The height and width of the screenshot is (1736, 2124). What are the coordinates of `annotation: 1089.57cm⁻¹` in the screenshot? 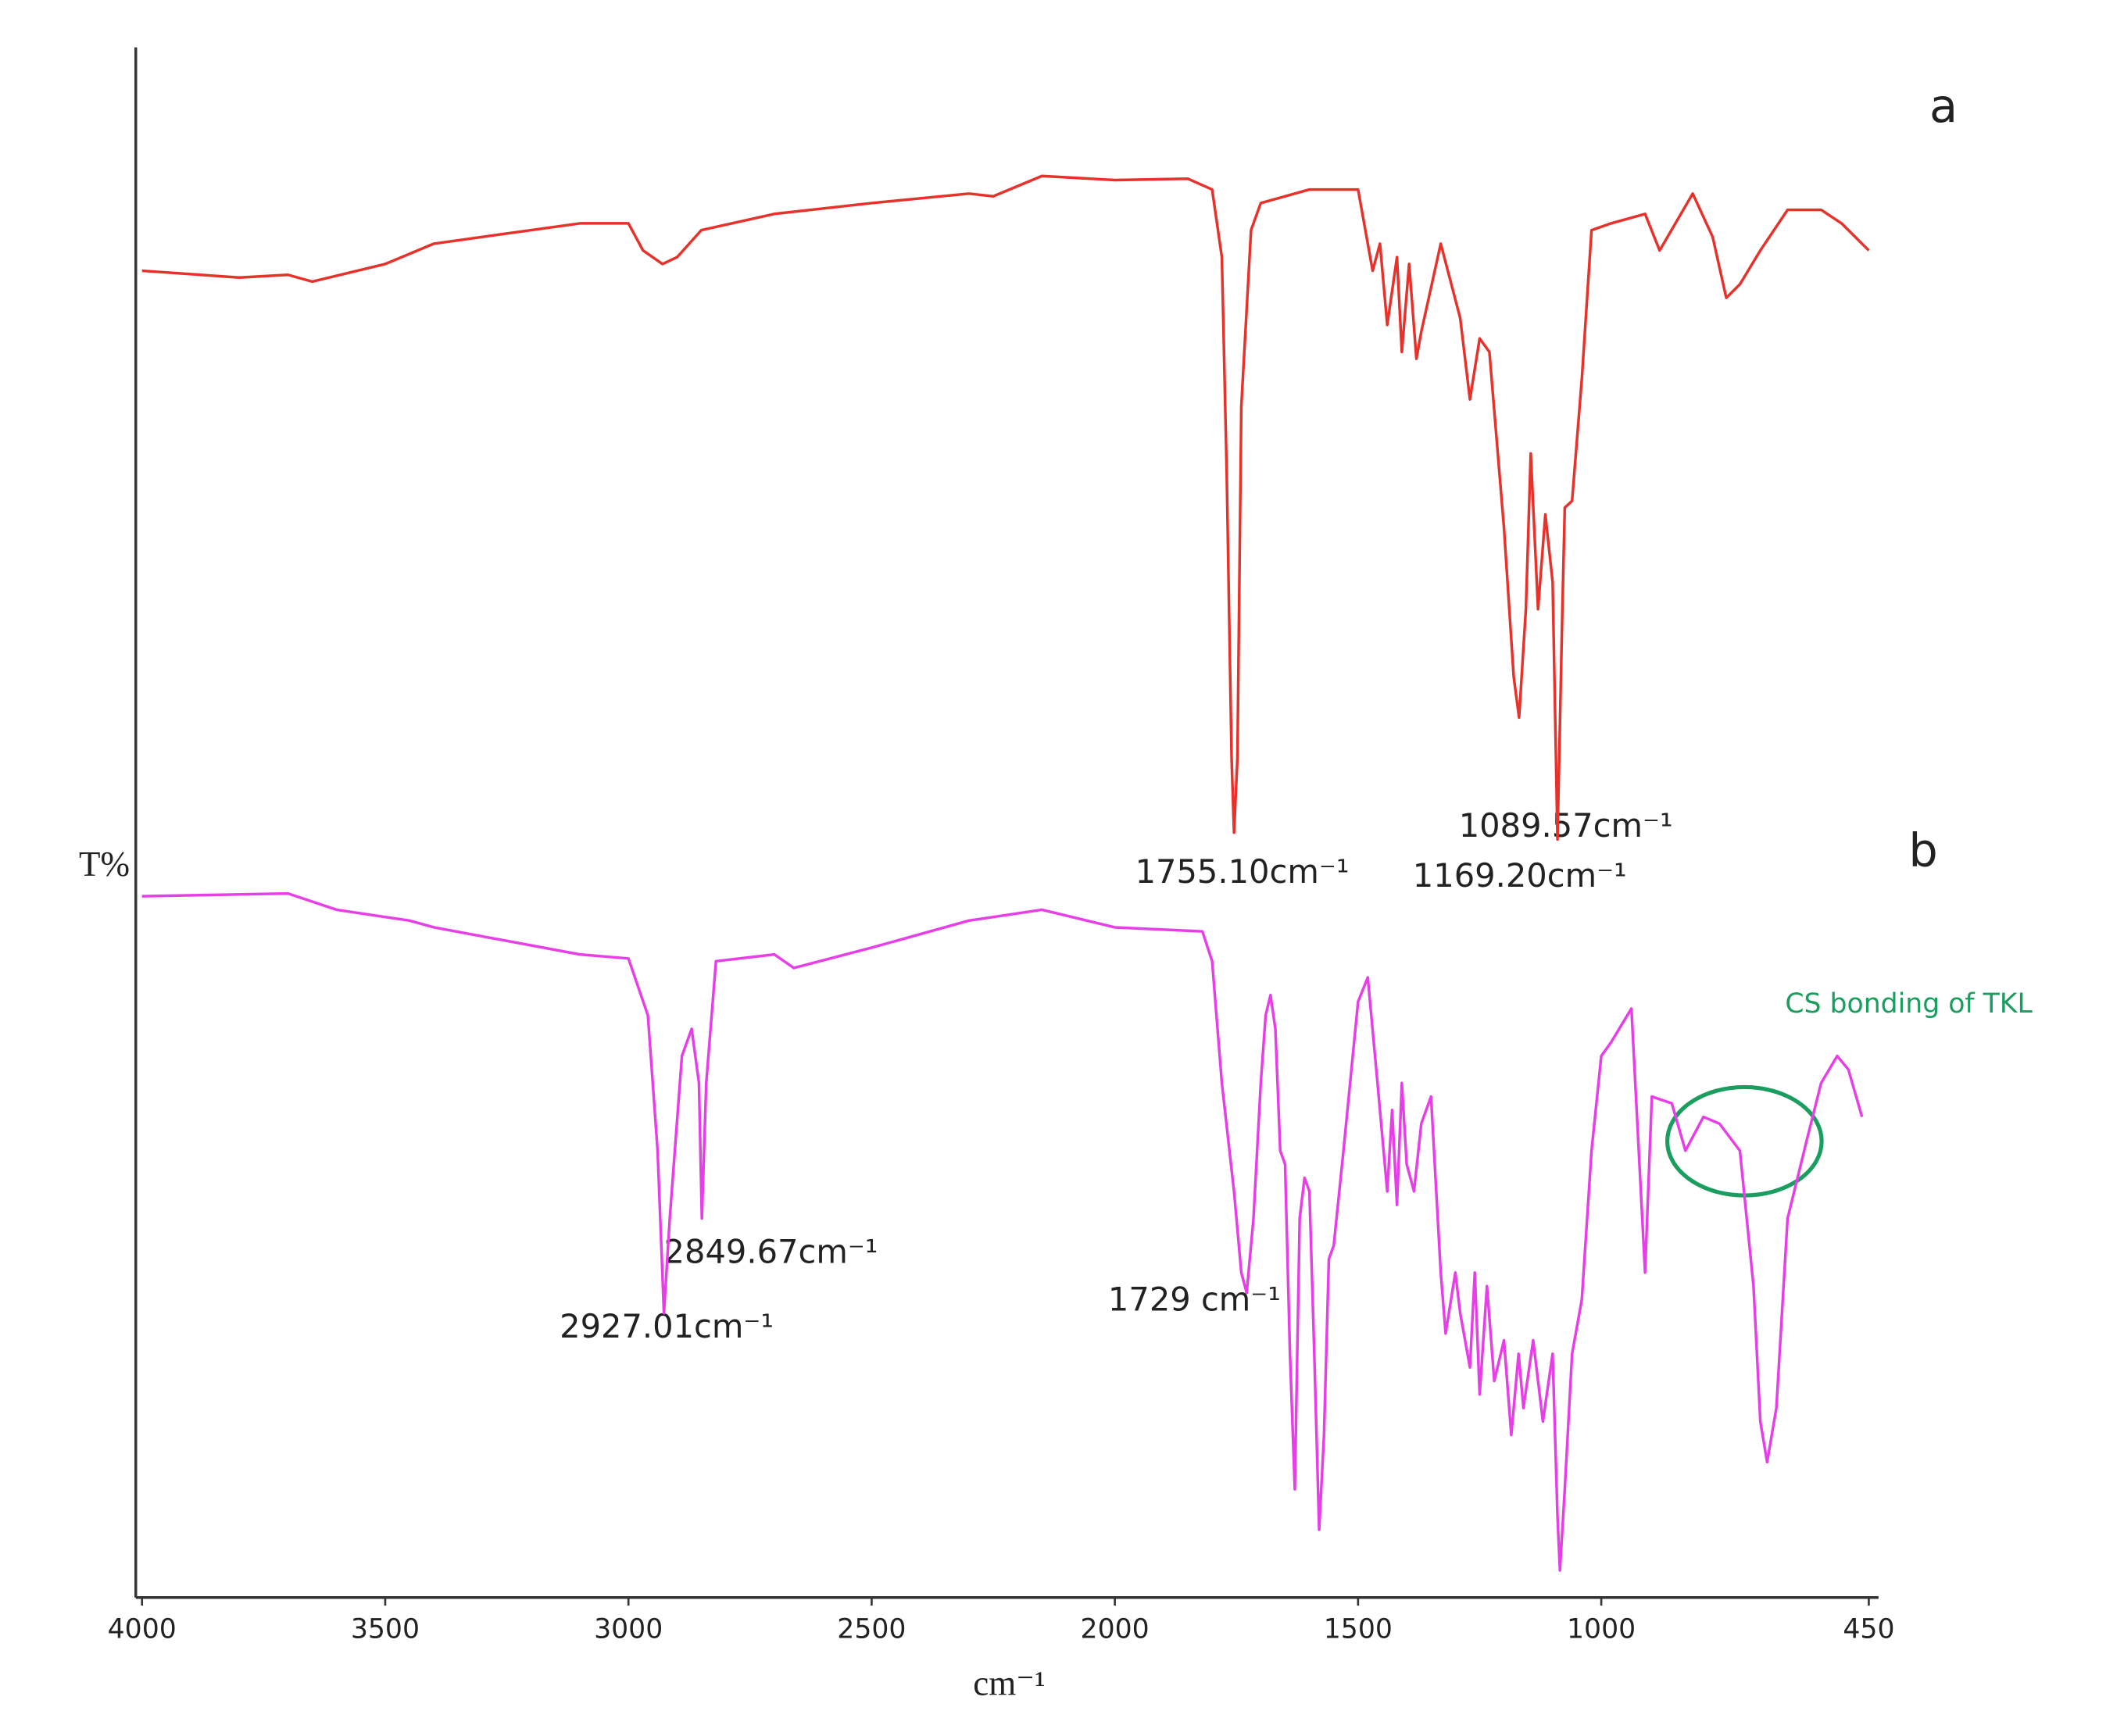 It's located at (1566, 826).